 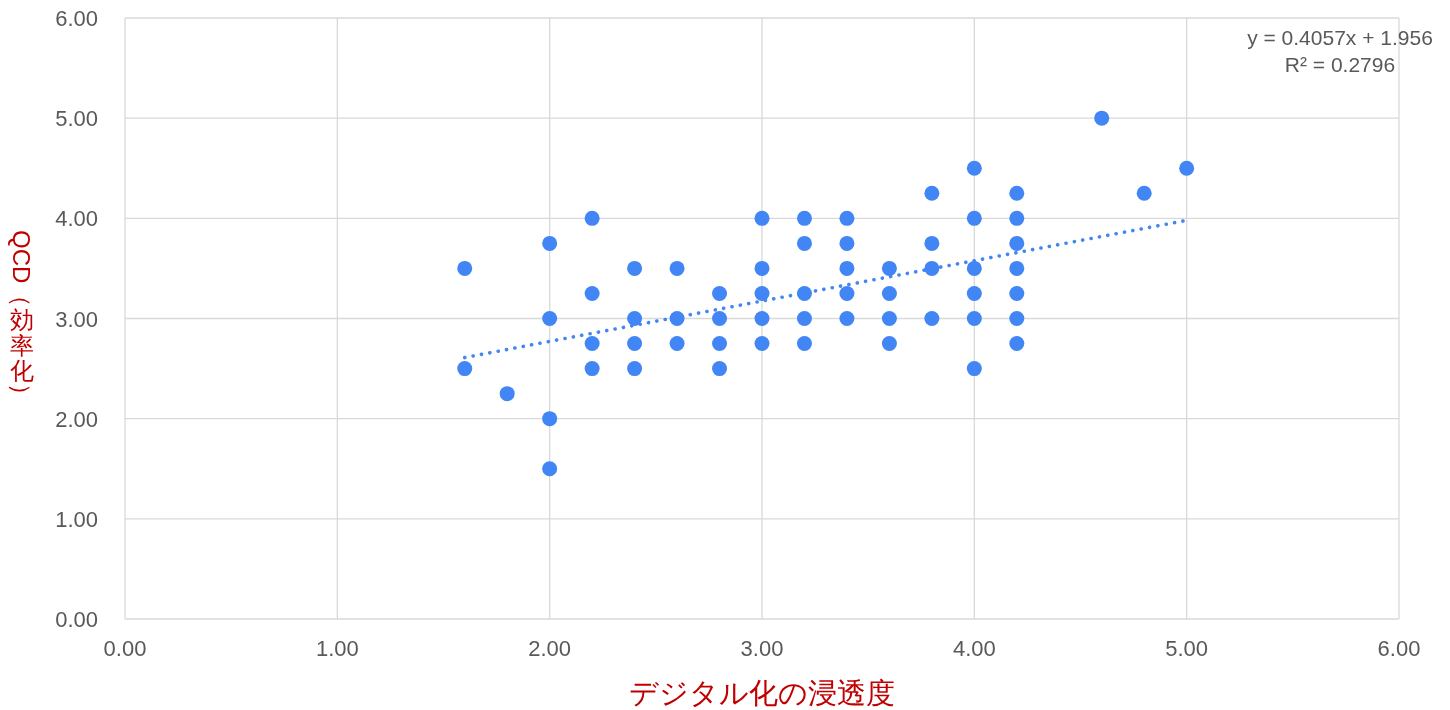 I want to click on annotation: R² = 0.2796, so click(x=1340, y=64).